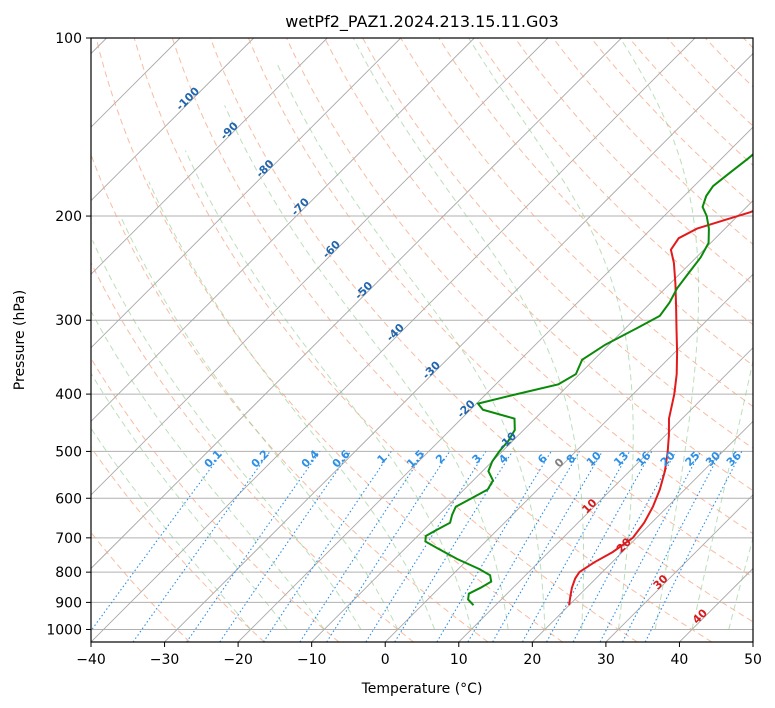 The height and width of the screenshot is (708, 775). I want to click on y-axis-label: Pressure (hPa), so click(20, 340).